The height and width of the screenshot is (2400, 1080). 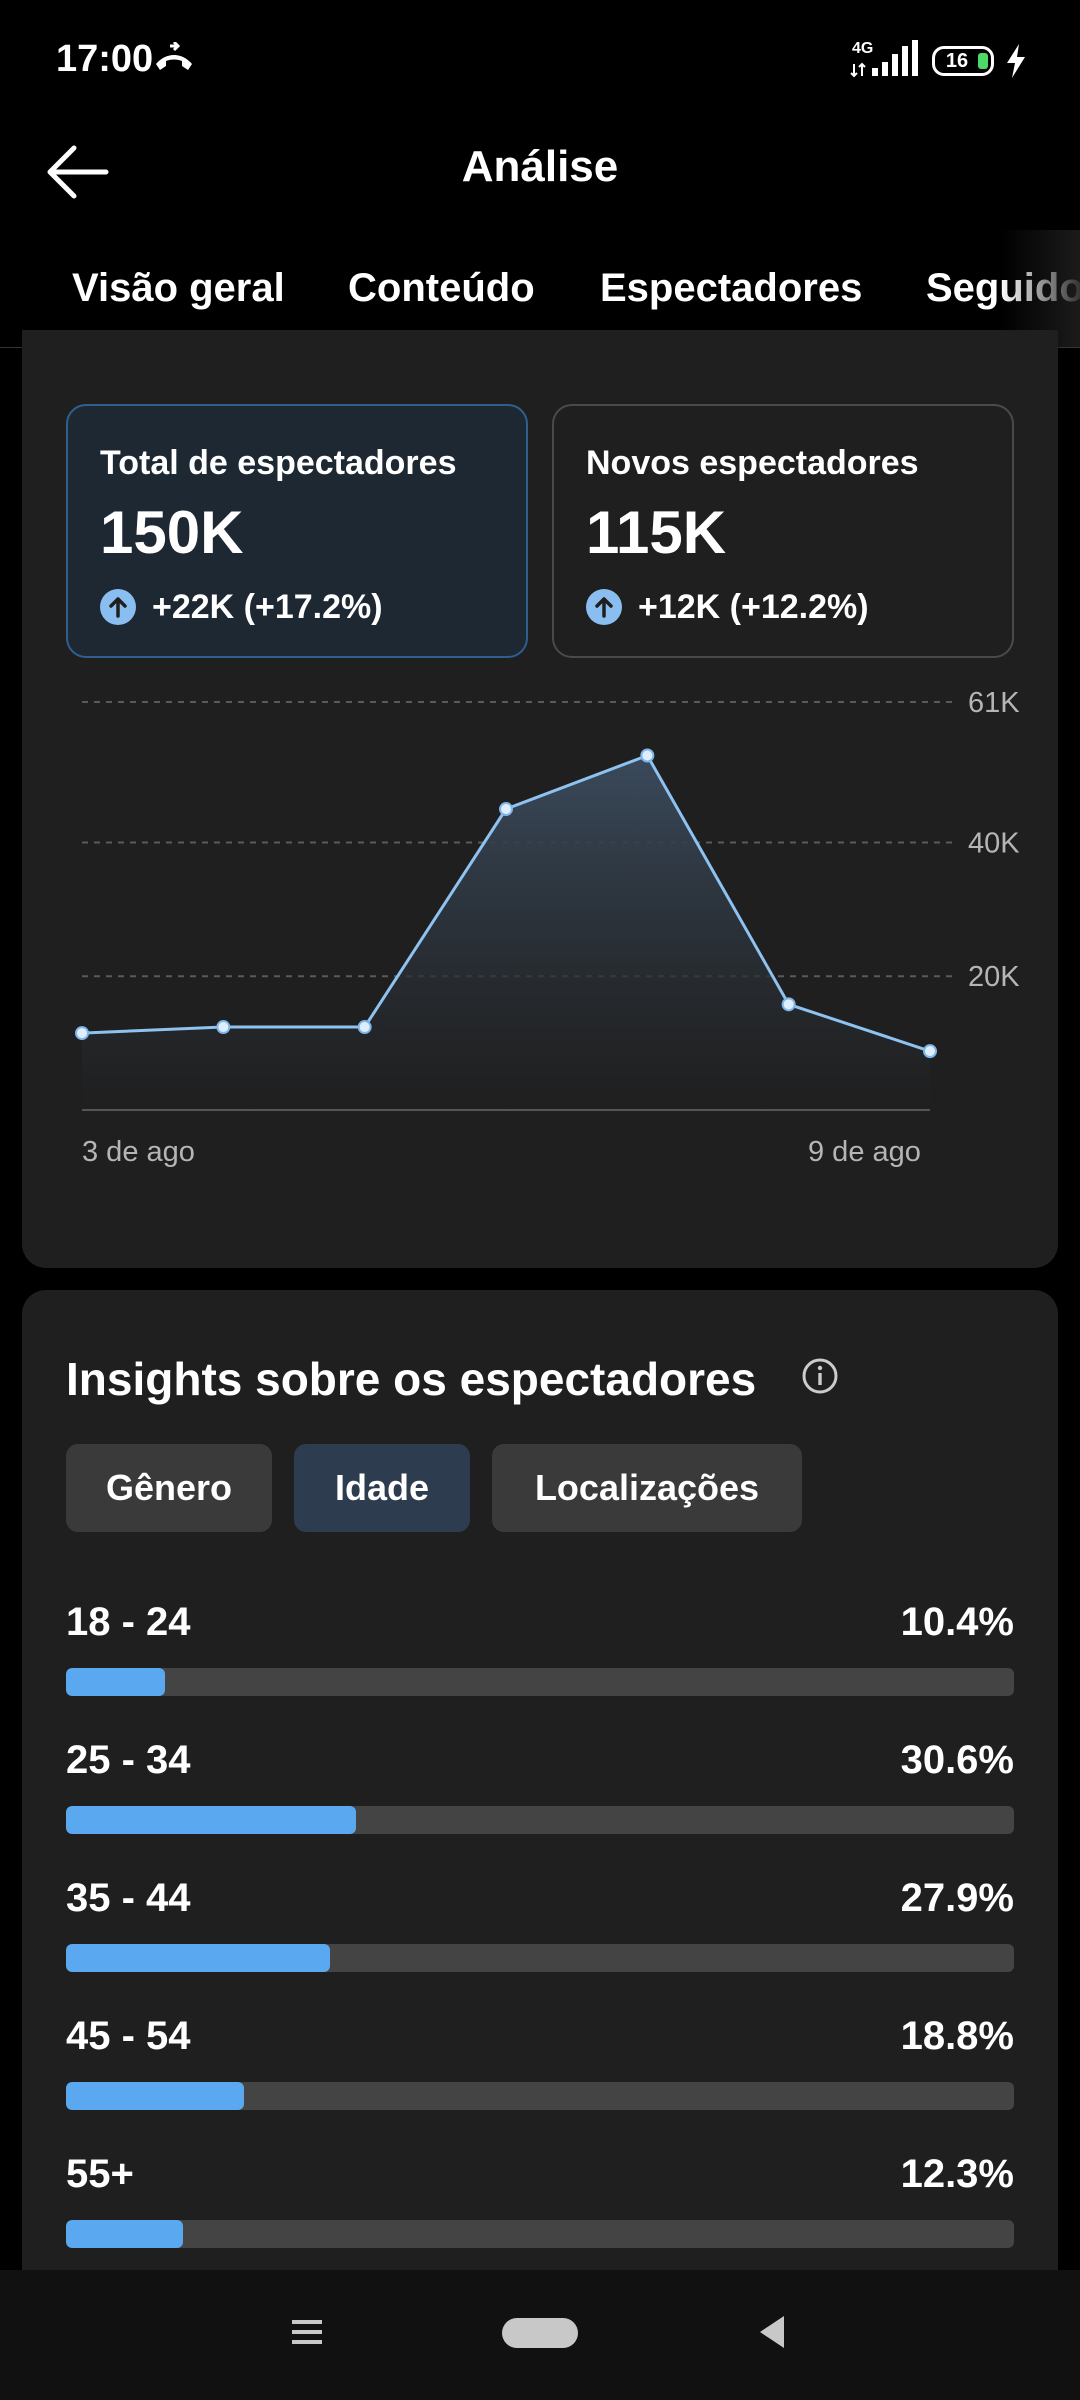 I want to click on home-pill-icon, so click(x=540, y=2333).